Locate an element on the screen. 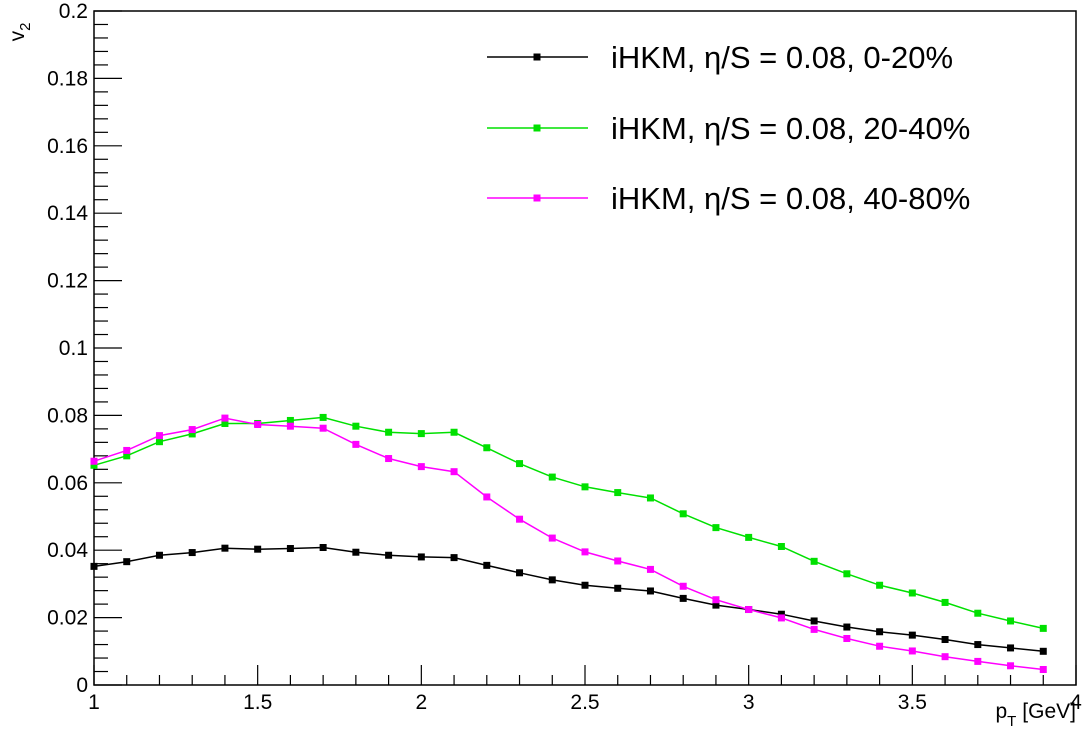 This screenshot has width=1090, height=753. x-tick-label: 2.5 is located at coordinates (584, 702).